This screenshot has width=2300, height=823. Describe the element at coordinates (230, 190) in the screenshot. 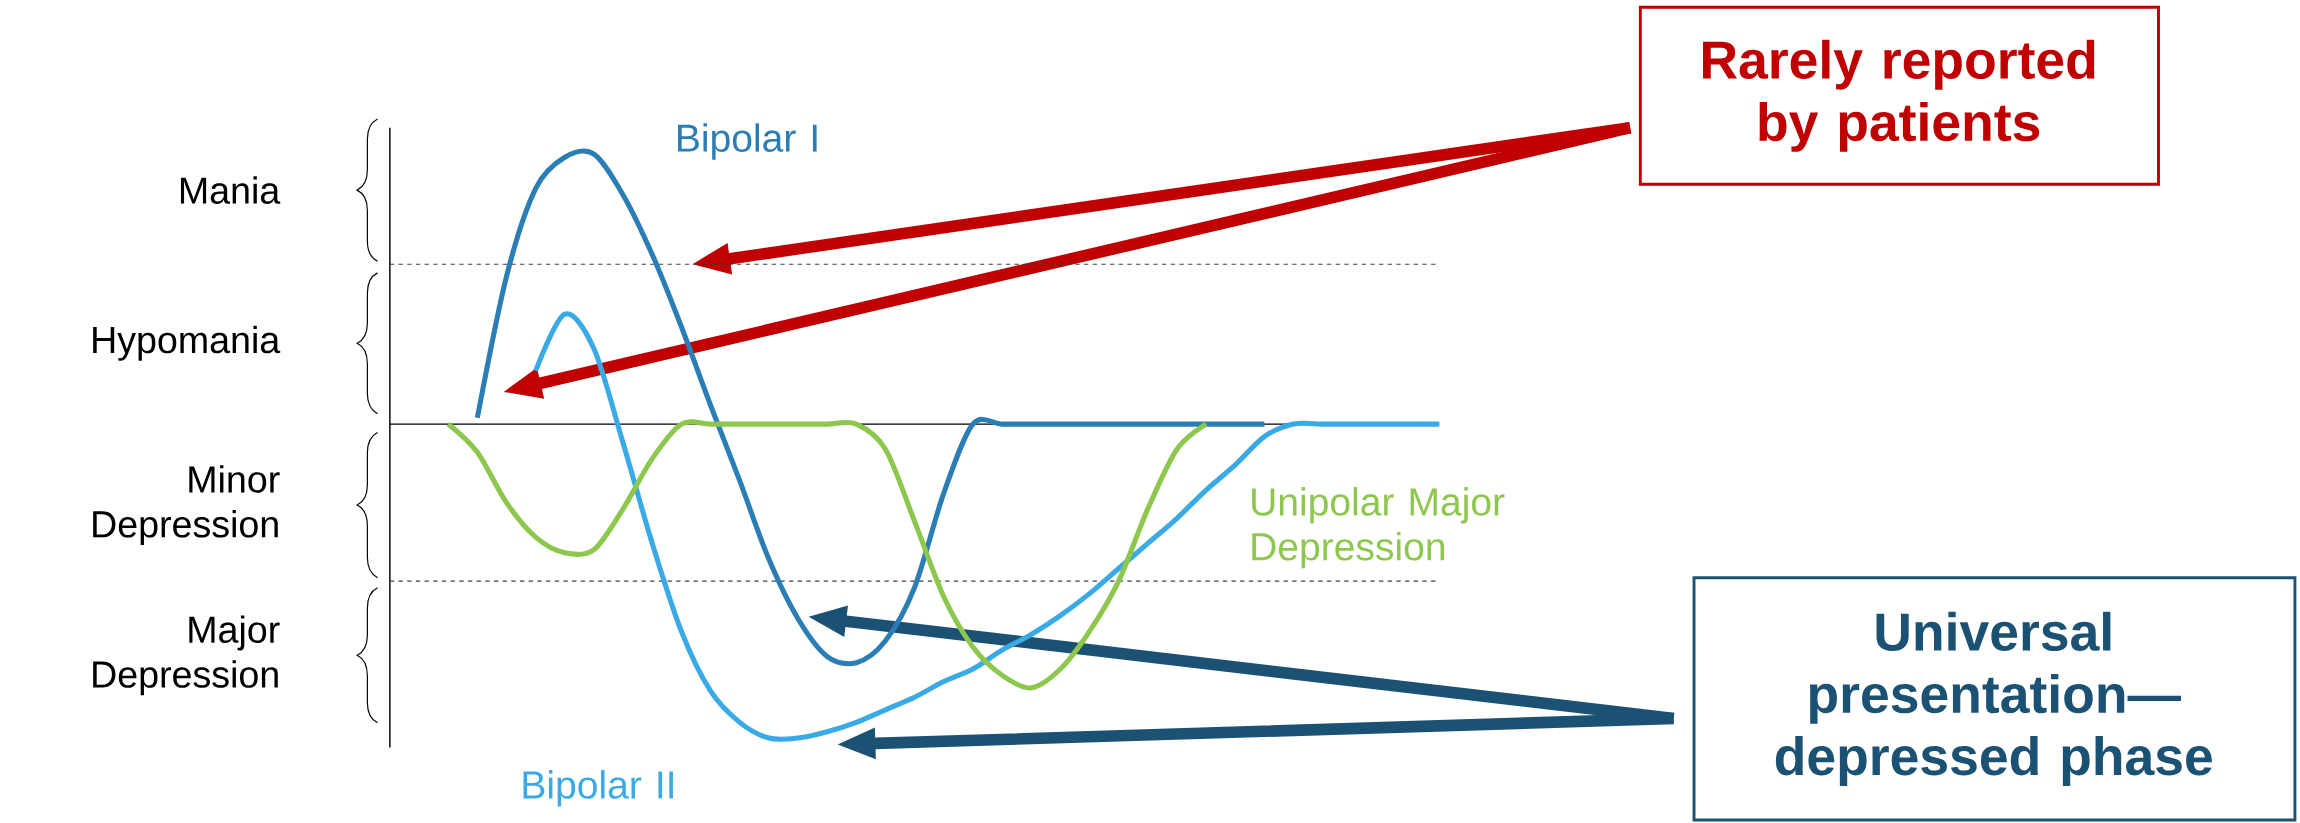

I see `text: Mania` at that location.